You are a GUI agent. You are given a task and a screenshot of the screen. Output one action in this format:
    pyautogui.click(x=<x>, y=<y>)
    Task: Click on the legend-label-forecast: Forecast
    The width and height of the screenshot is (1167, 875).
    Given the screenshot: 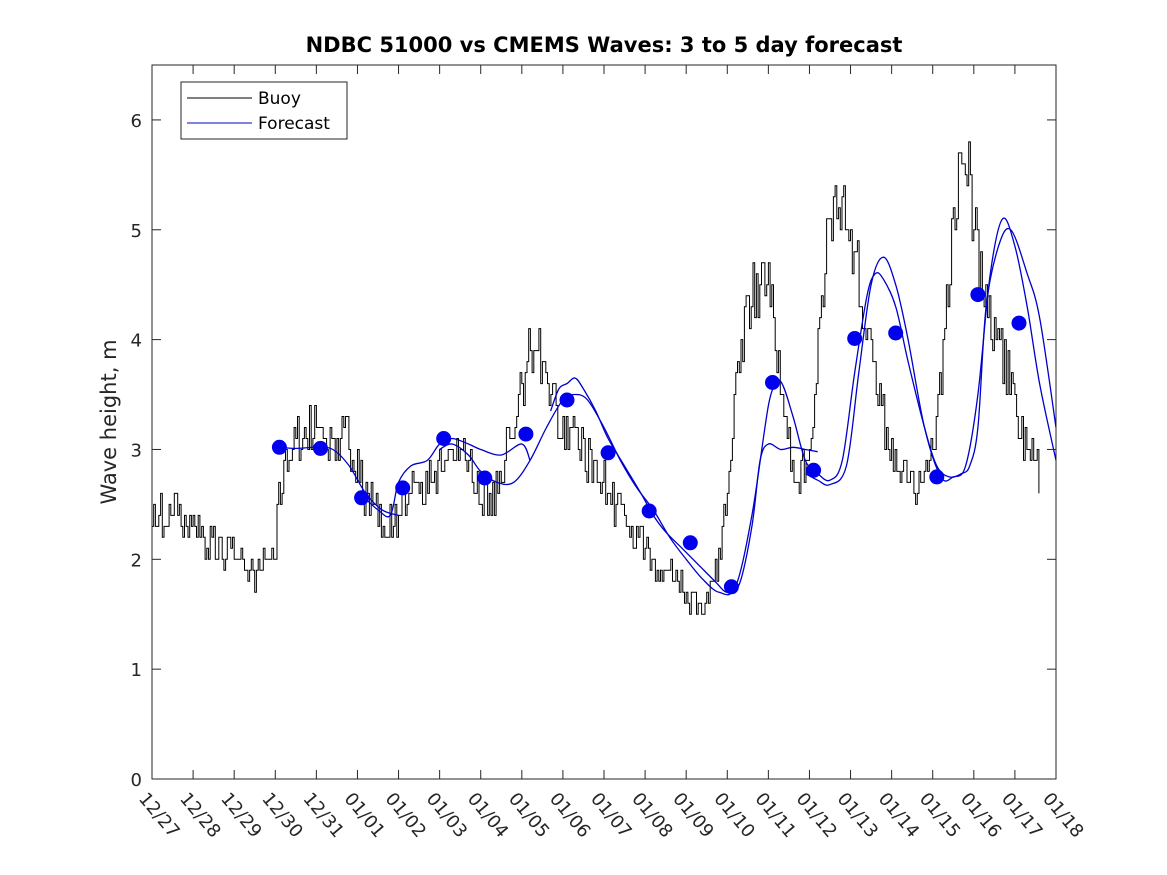 What is the action you would take?
    pyautogui.click(x=294, y=124)
    